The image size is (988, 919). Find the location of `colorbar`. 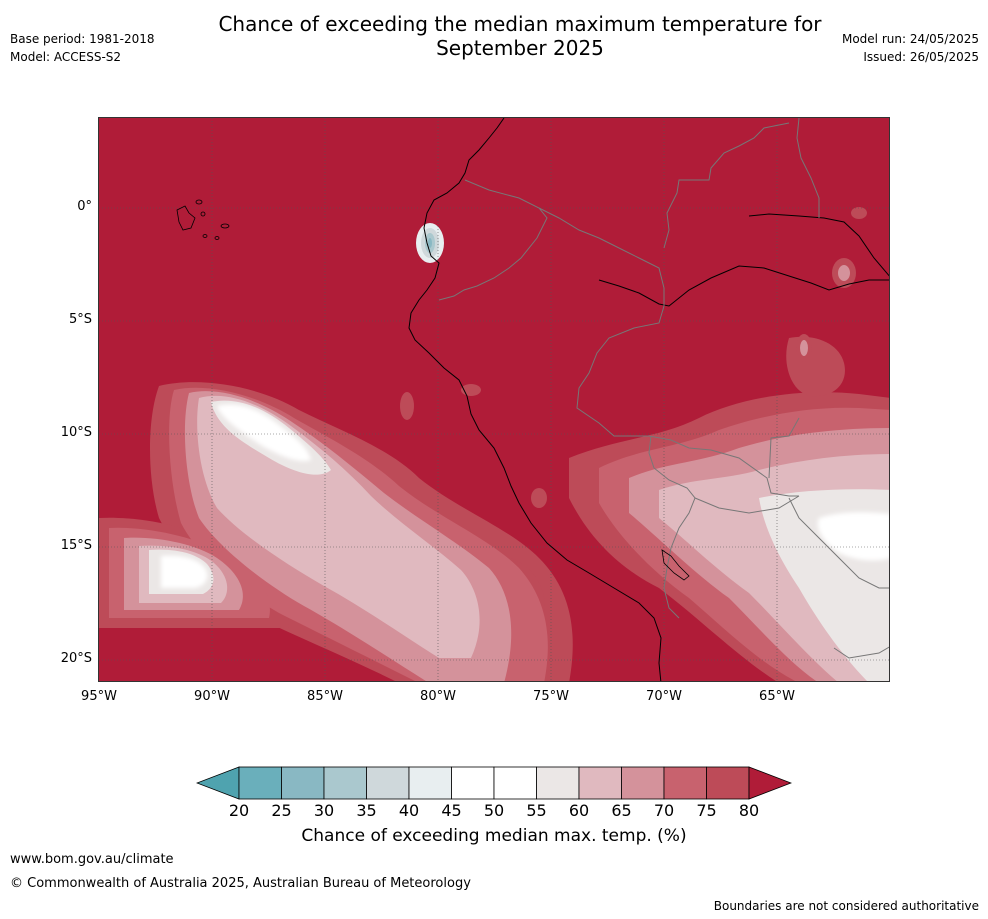

colorbar is located at coordinates (494, 783).